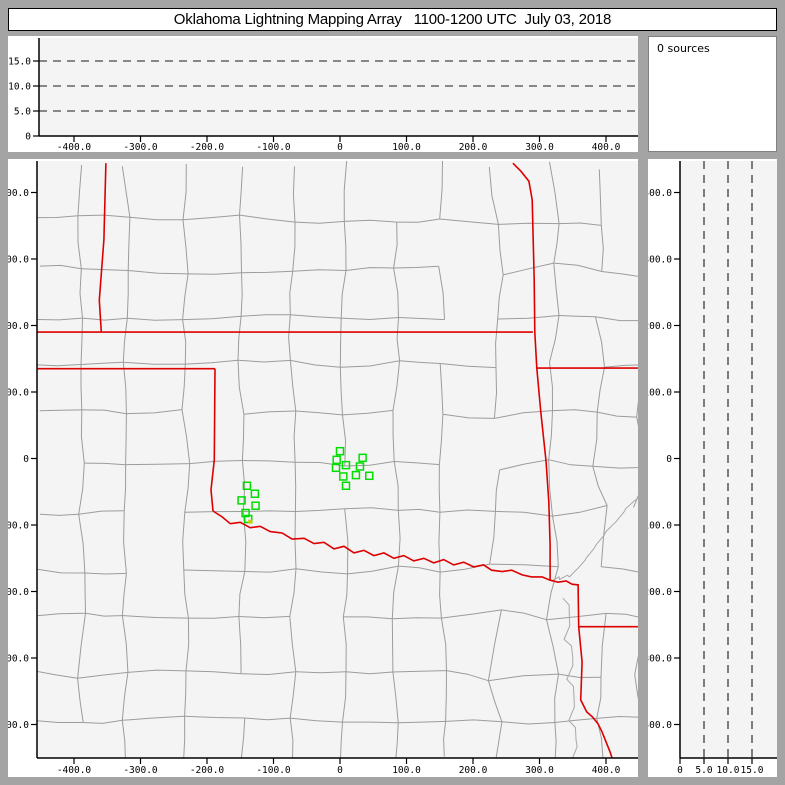  I want to click on west-vertical-border, so click(102, 248).